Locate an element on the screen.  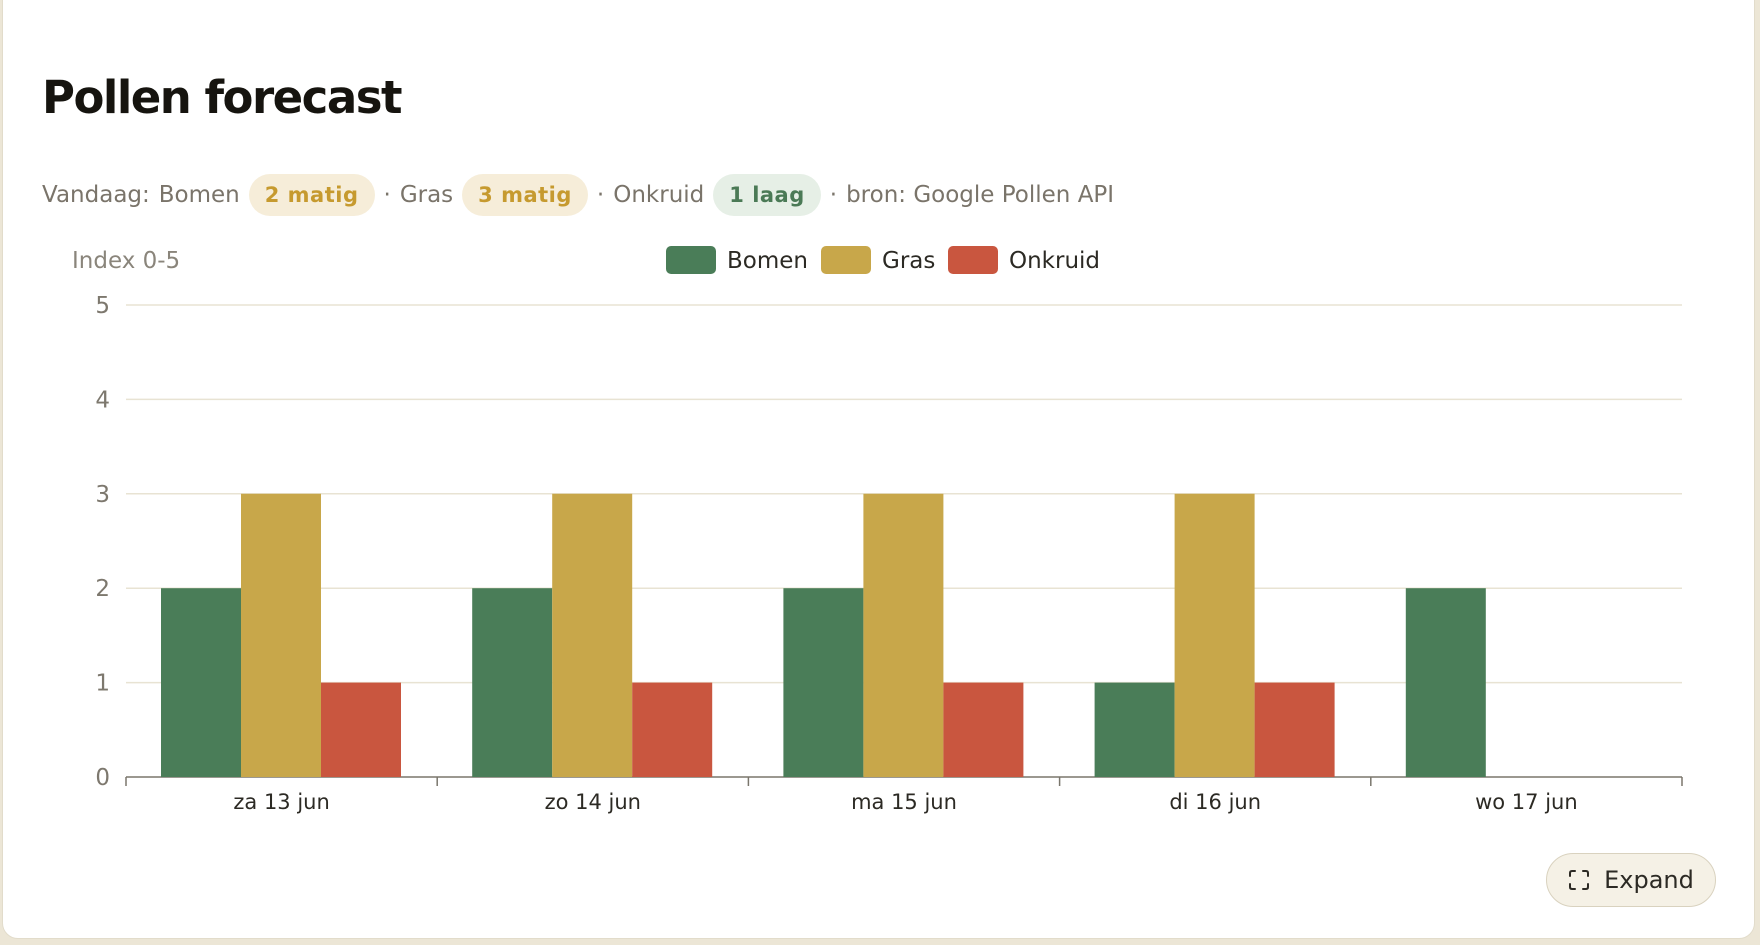
legend-swatch-gras is located at coordinates (846, 260).